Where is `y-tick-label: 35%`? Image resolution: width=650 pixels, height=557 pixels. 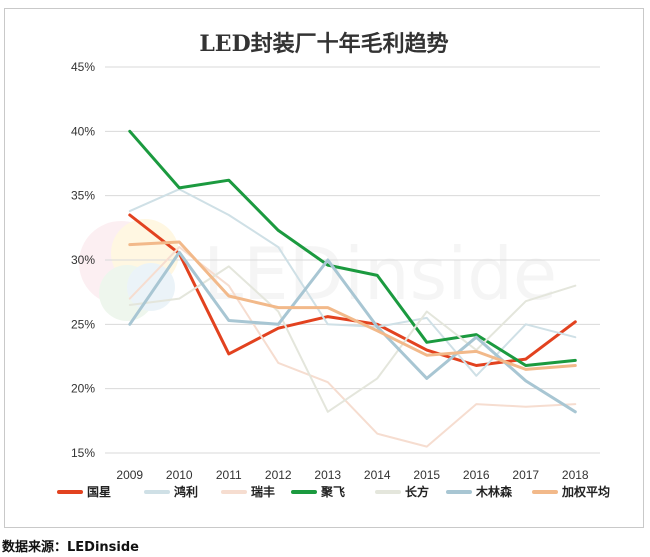 y-tick-label: 35% is located at coordinates (83, 196).